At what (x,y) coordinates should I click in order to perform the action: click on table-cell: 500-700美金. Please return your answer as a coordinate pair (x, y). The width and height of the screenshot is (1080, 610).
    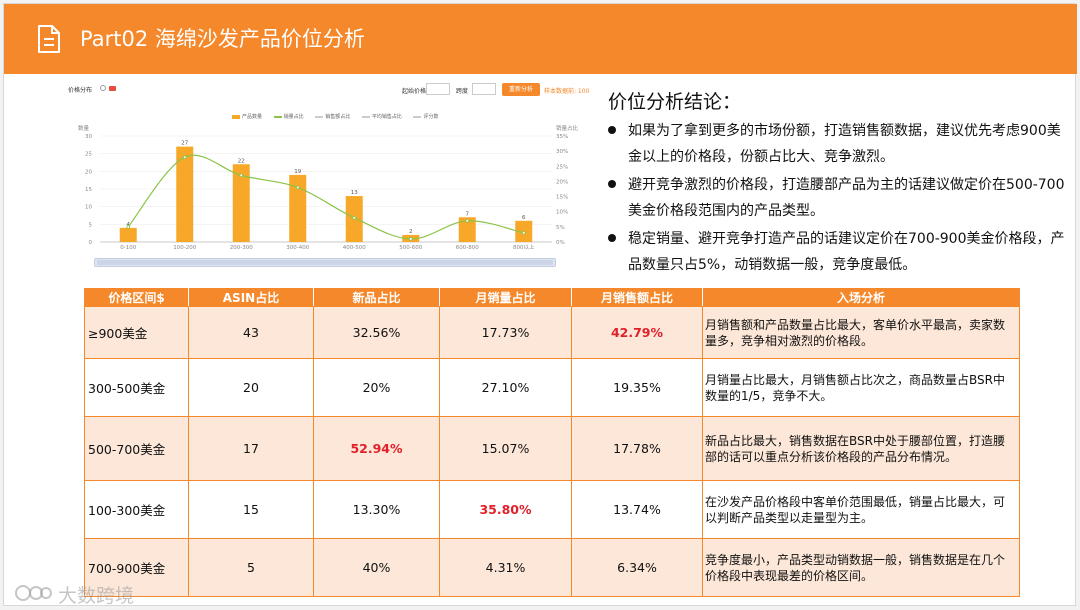
    Looking at the image, I should click on (136, 448).